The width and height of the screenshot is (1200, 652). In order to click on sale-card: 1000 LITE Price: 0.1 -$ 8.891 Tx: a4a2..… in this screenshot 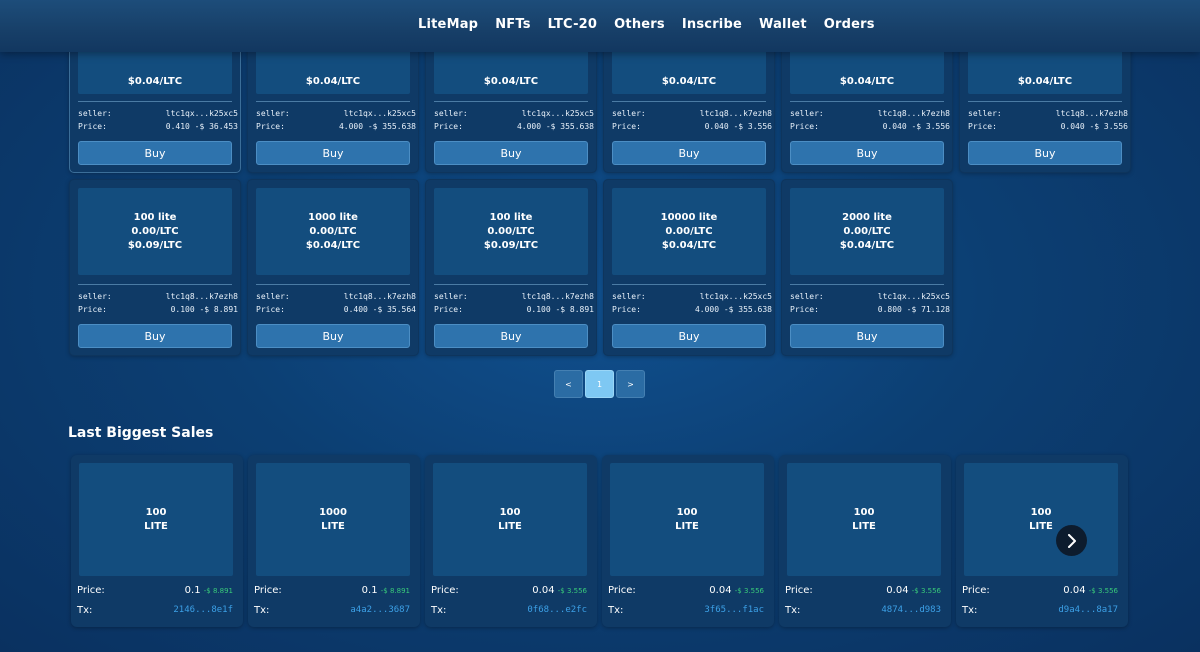, I will do `click(334, 541)`.